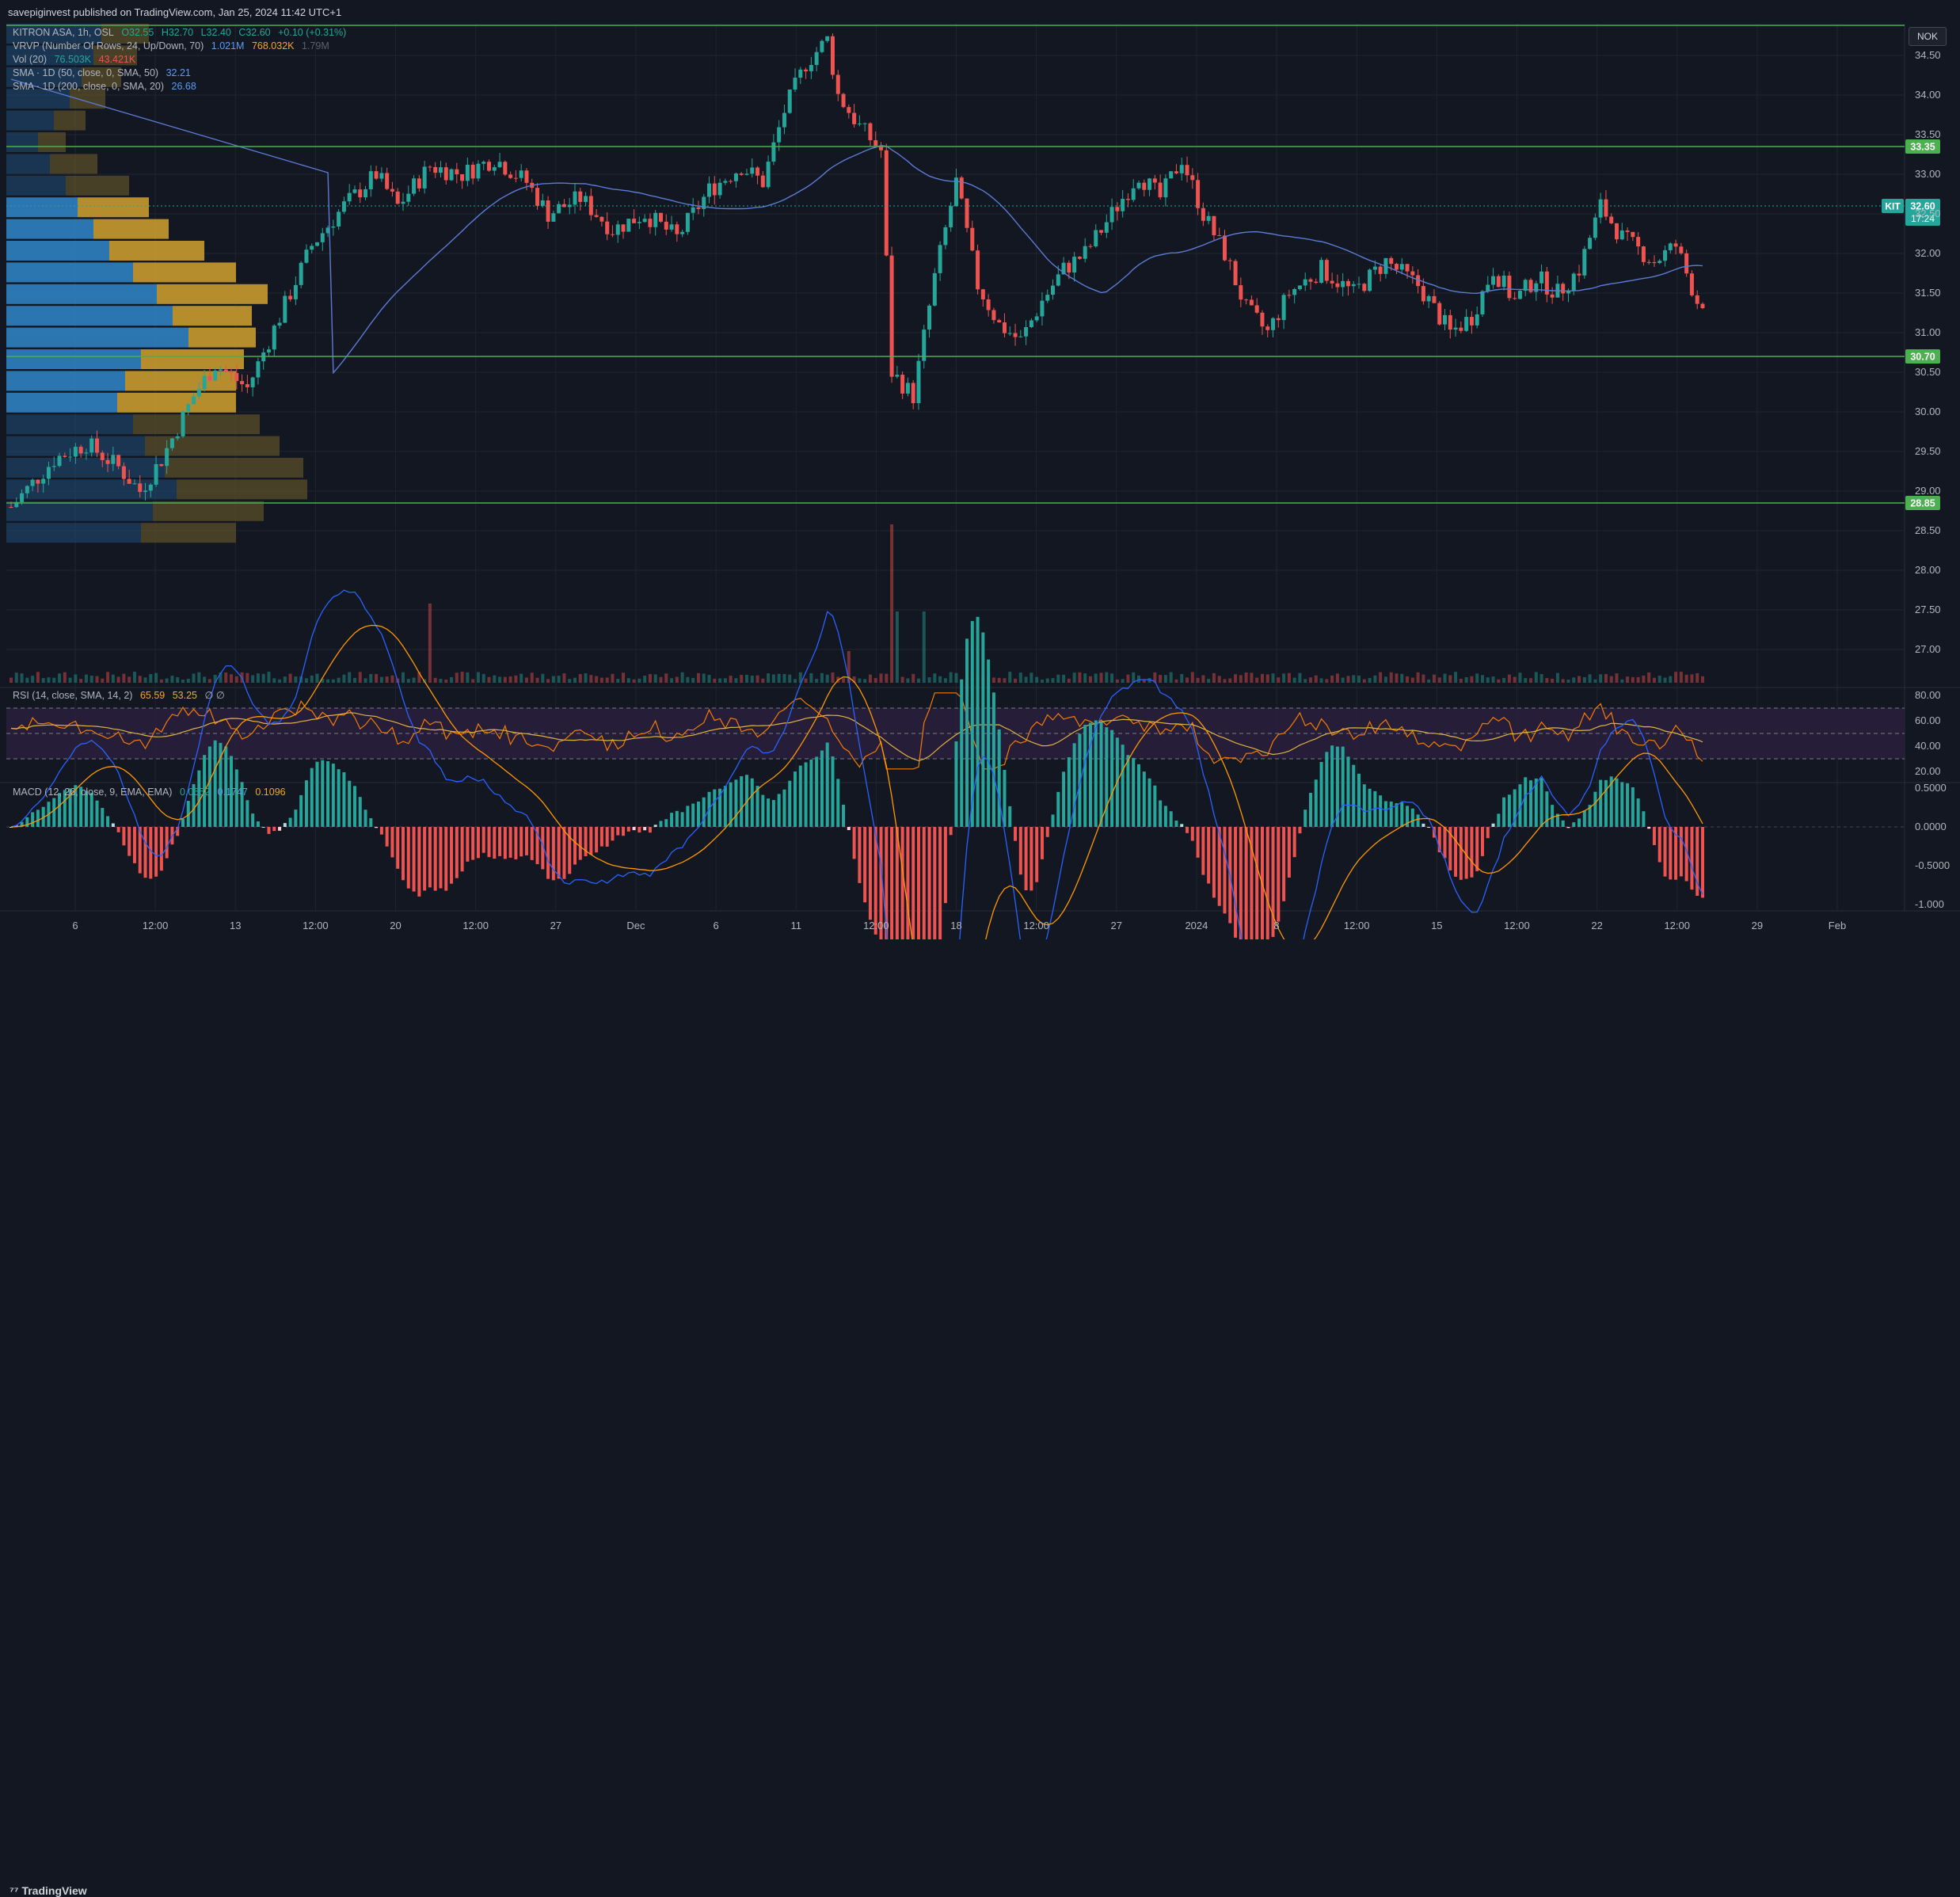  I want to click on last-price-badge, so click(1922, 213).